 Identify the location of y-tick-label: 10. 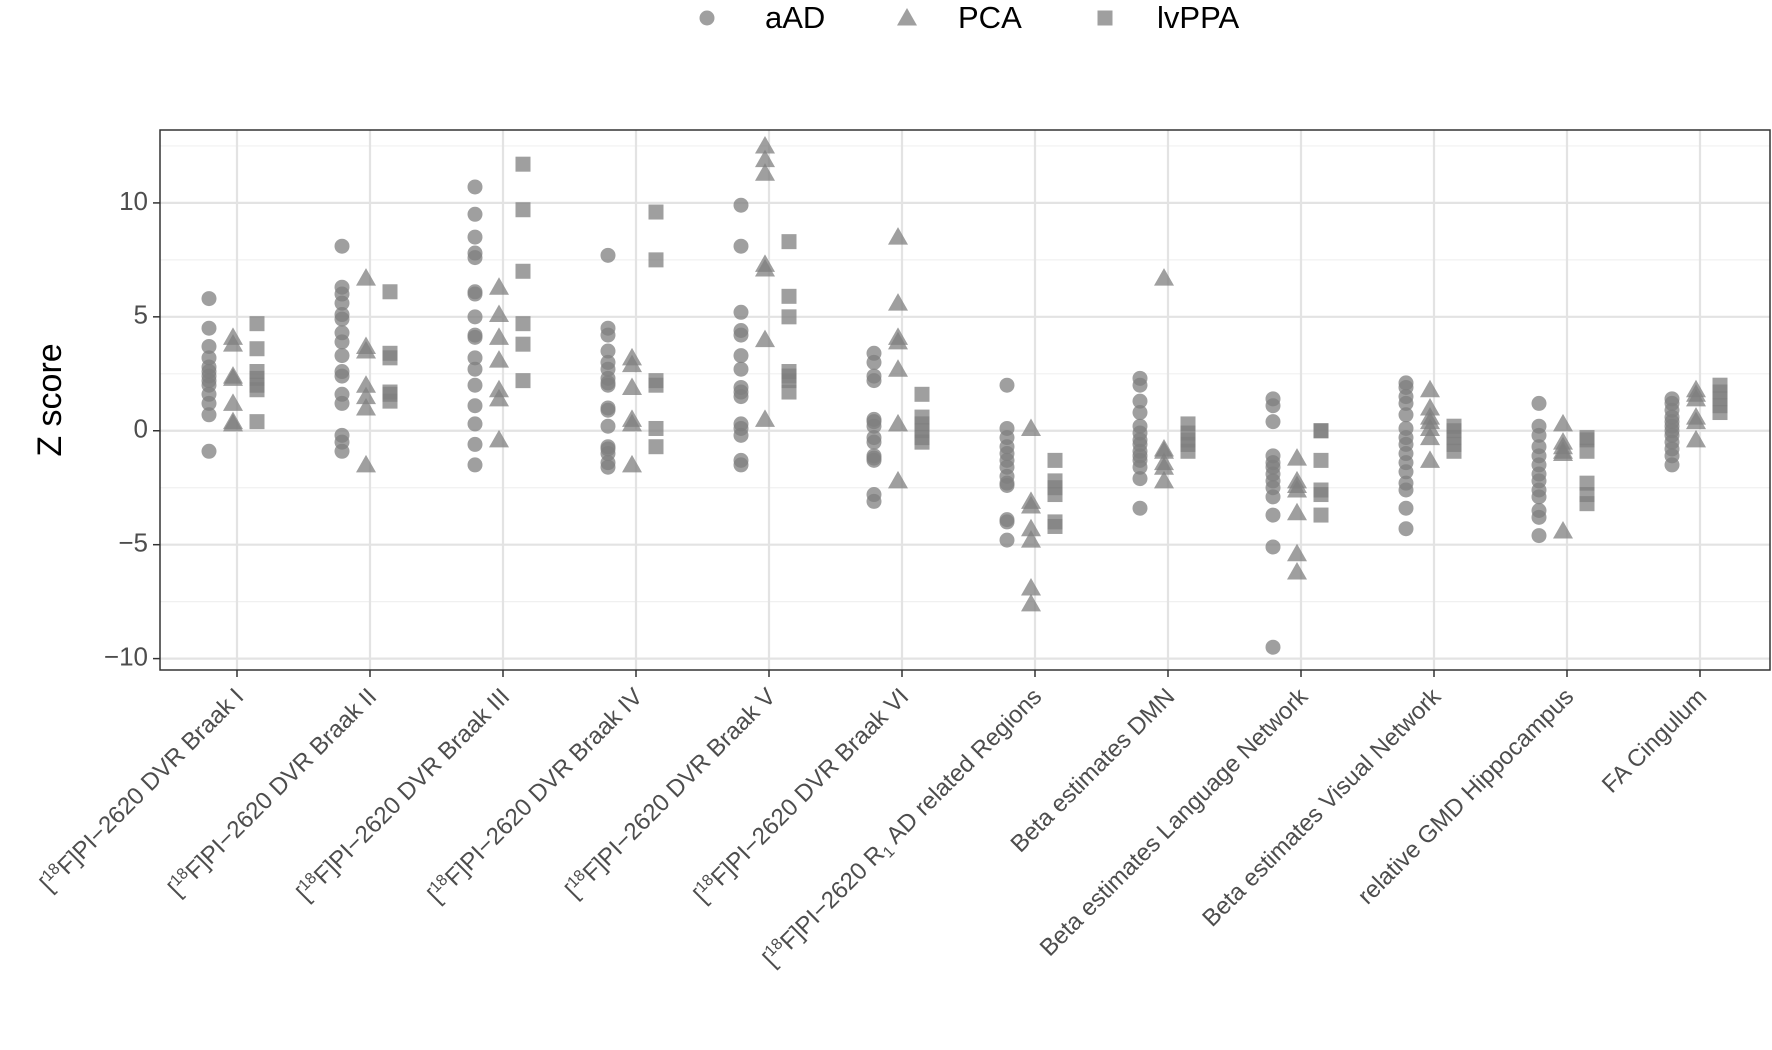
(133, 201).